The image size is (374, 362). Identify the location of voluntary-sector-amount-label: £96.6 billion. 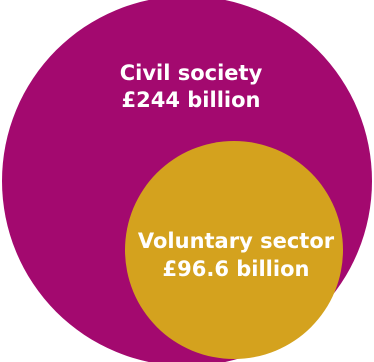
(236, 269).